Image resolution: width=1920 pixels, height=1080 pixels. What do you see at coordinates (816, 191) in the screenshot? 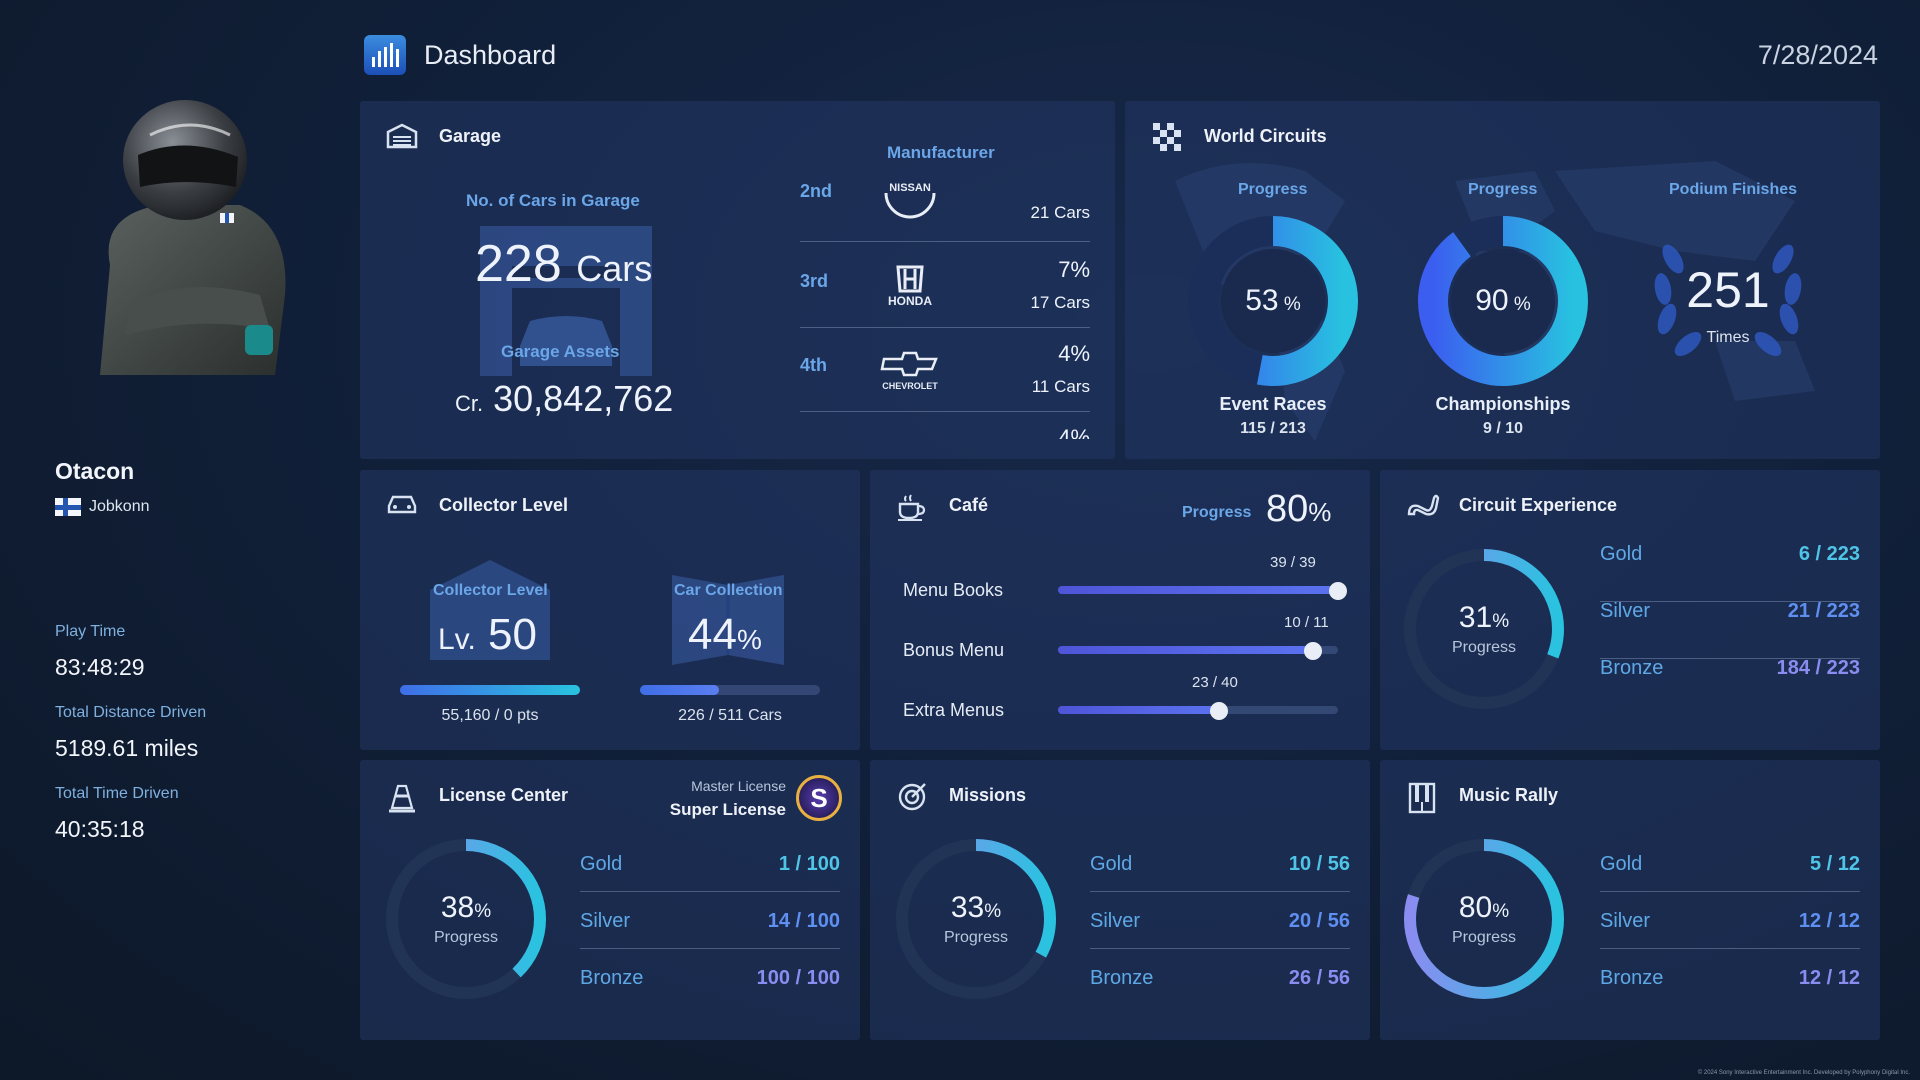
I see `manufacturer-rank: 2nd` at bounding box center [816, 191].